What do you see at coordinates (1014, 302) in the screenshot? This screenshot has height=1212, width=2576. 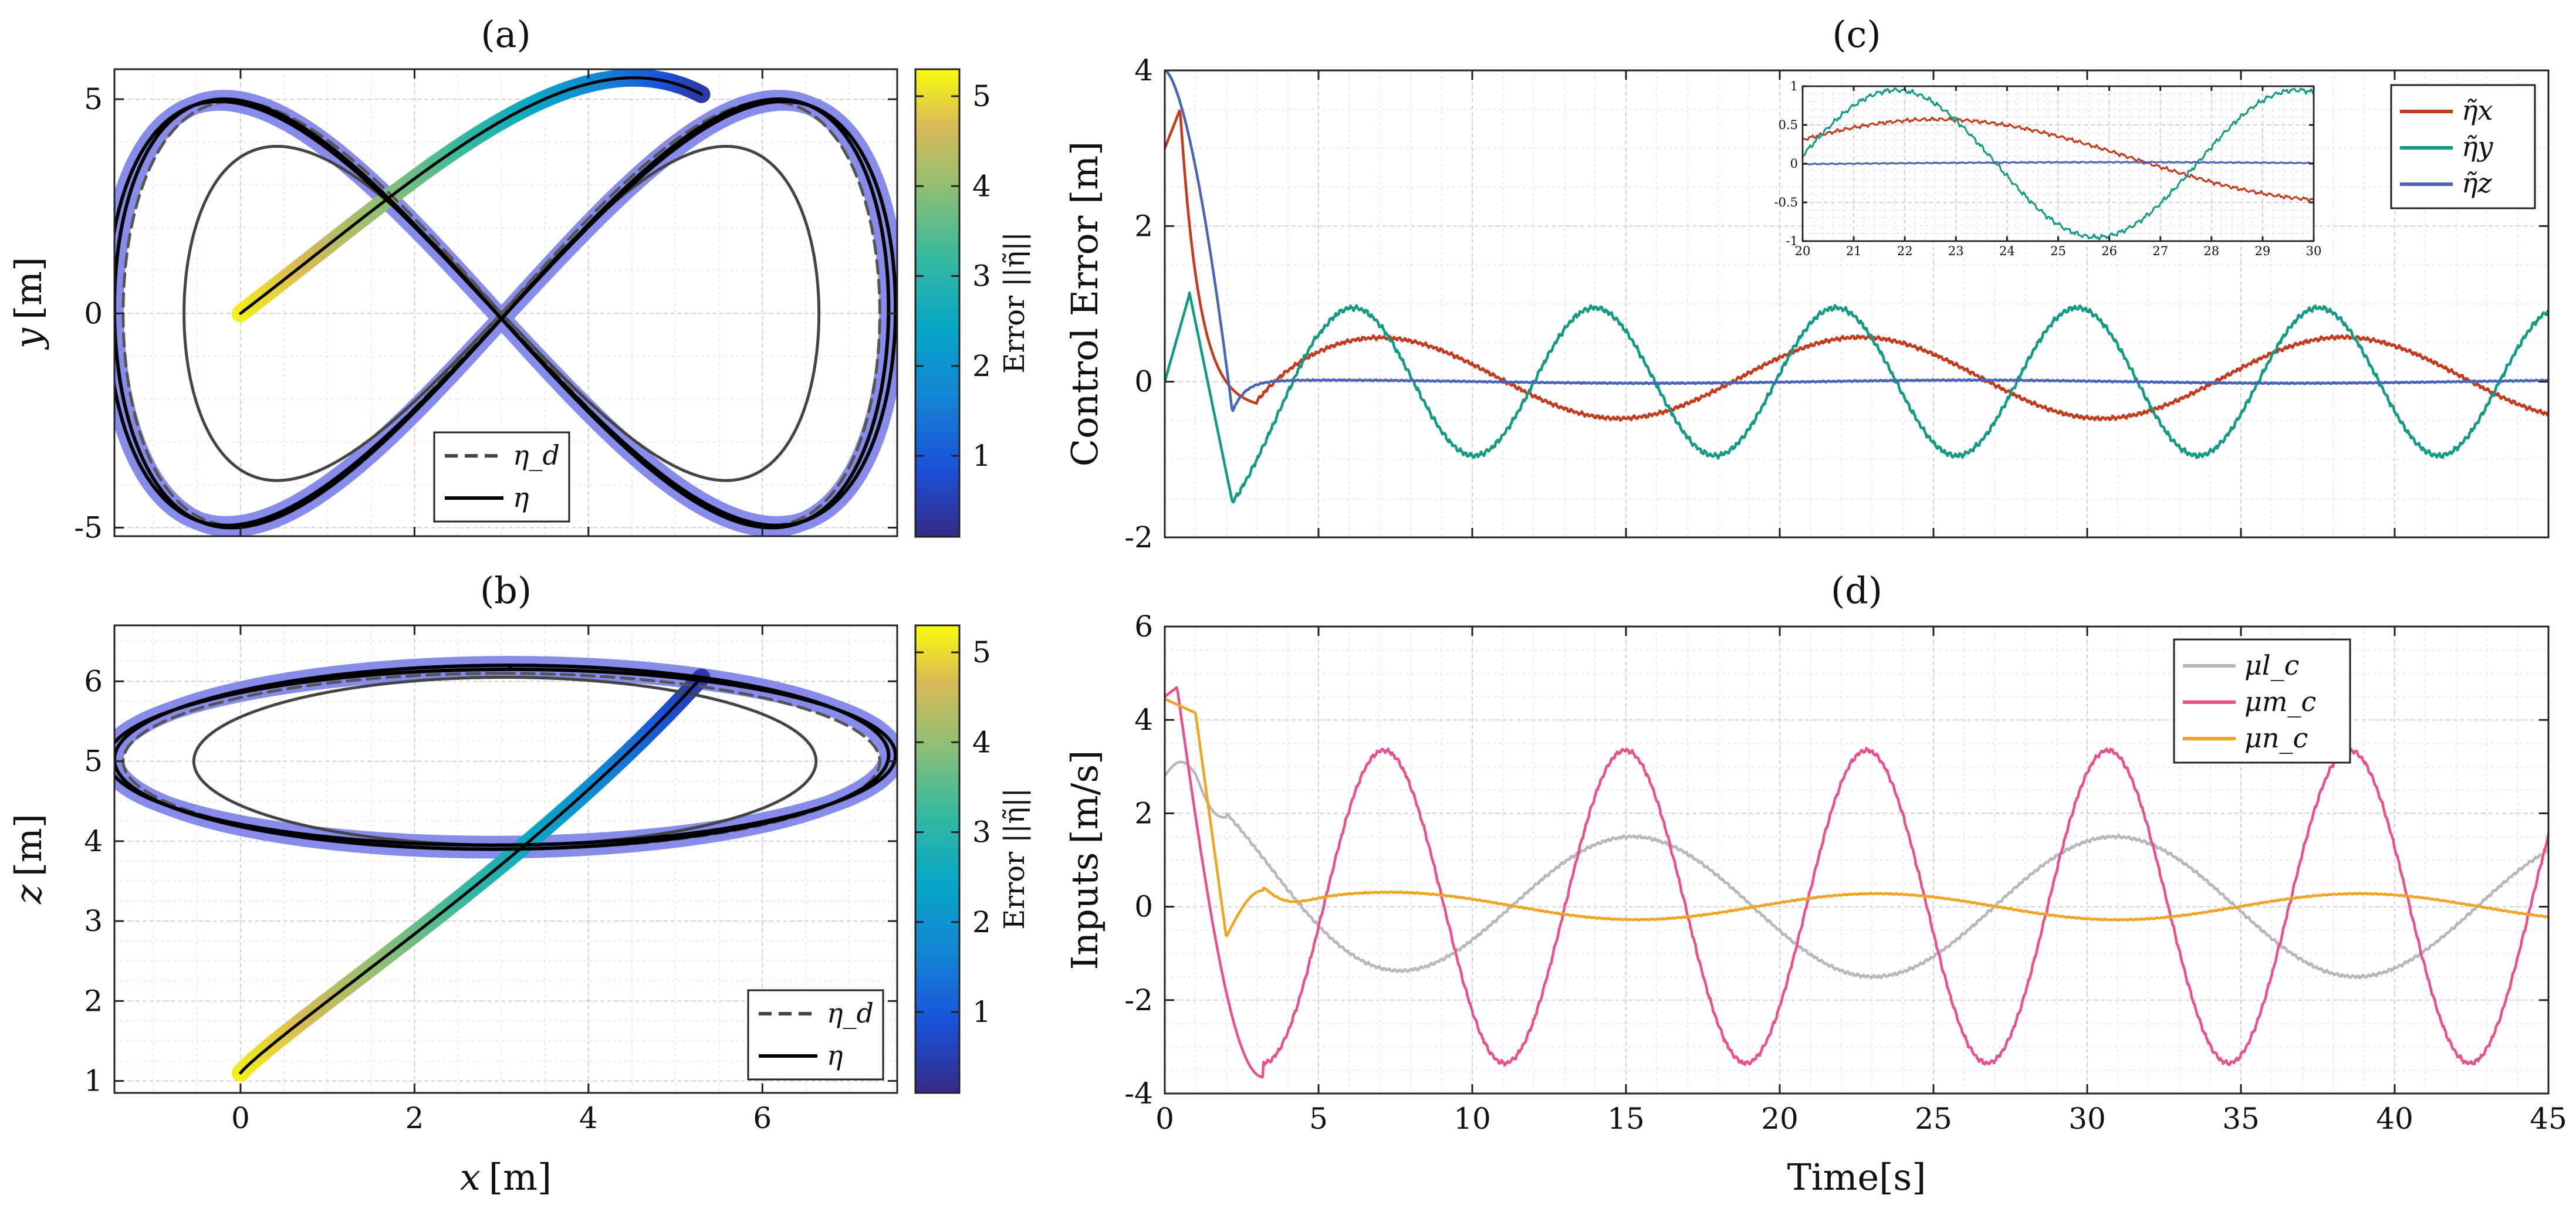 I see `colorbar-a-label: Error ||η̃||` at bounding box center [1014, 302].